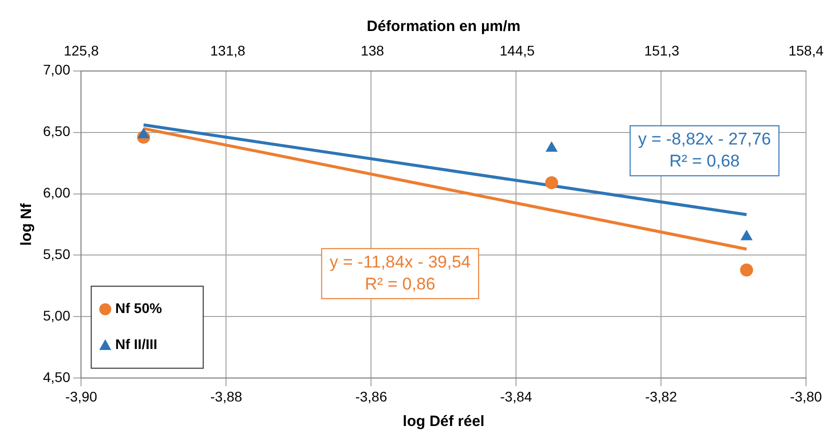  I want to click on x-tick-label: -3,84, so click(516, 396).